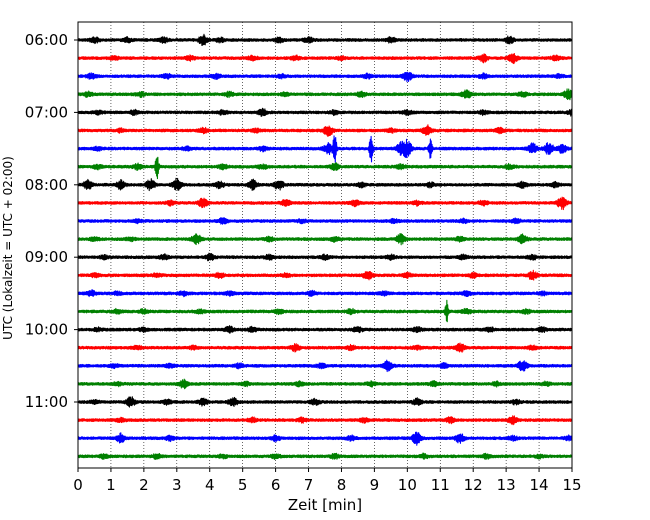  I want to click on x-axis-label: Zeit [min], so click(325, 505).